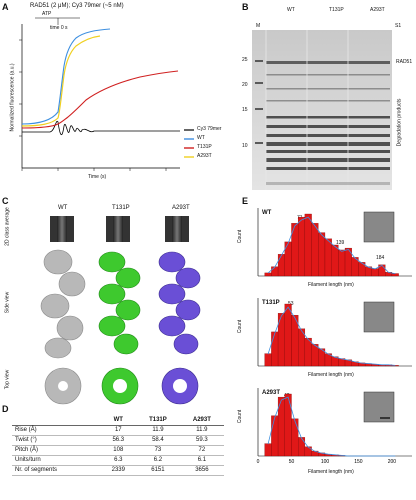  Describe the element at coordinates (59, 28) in the screenshot. I see `panel-a-mix-label: time 0 s` at that location.